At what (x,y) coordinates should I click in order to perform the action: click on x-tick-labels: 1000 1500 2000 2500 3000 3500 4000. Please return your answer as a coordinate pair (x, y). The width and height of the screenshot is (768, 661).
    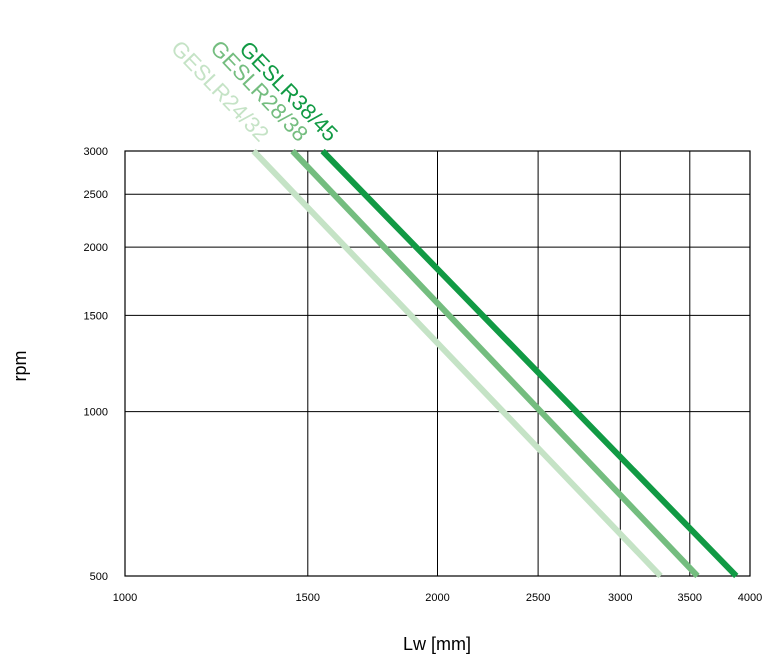
    Looking at the image, I should click on (437, 598).